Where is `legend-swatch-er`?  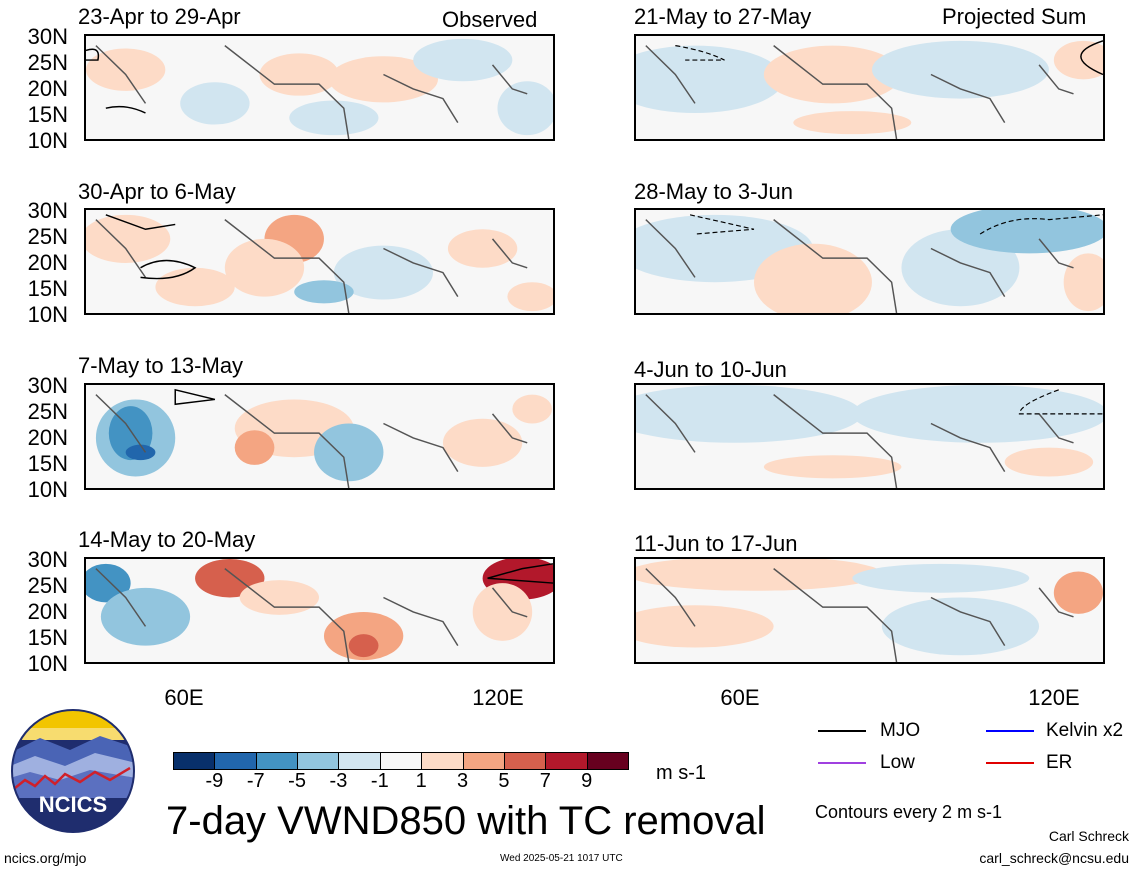 legend-swatch-er is located at coordinates (1010, 763).